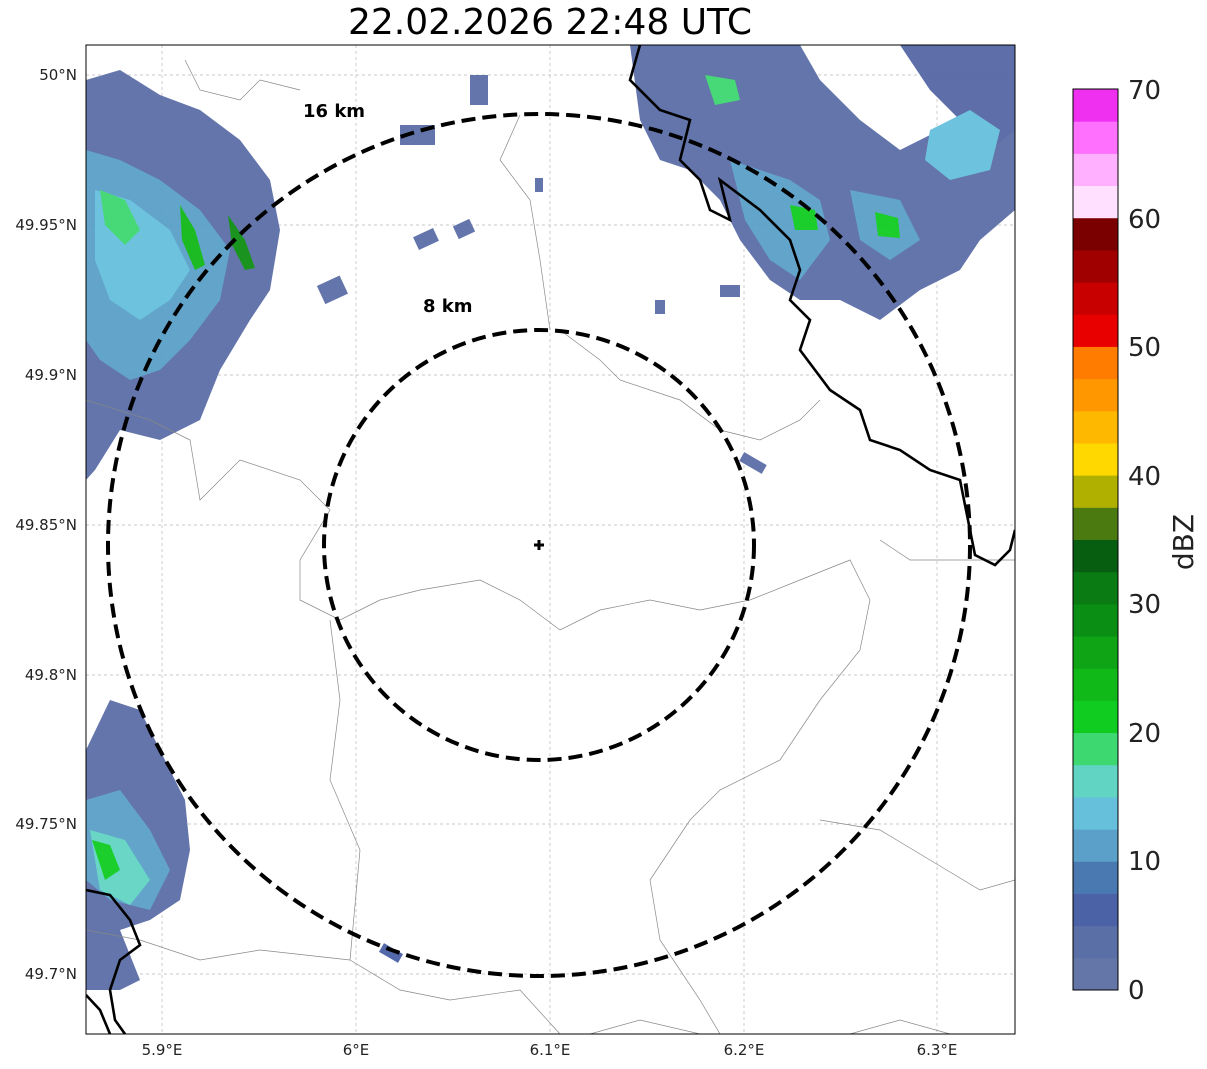 The image size is (1207, 1069). Describe the element at coordinates (1144, 862) in the screenshot. I see `colorbar-tick: 10` at that location.